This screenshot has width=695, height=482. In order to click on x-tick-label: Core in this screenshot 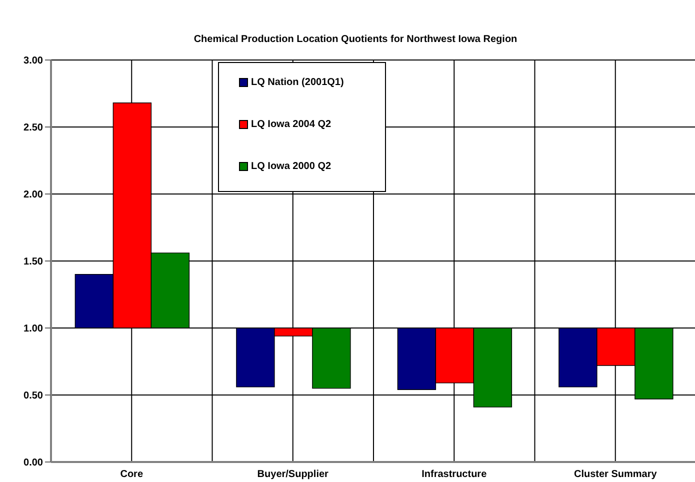, I will do `click(132, 474)`.